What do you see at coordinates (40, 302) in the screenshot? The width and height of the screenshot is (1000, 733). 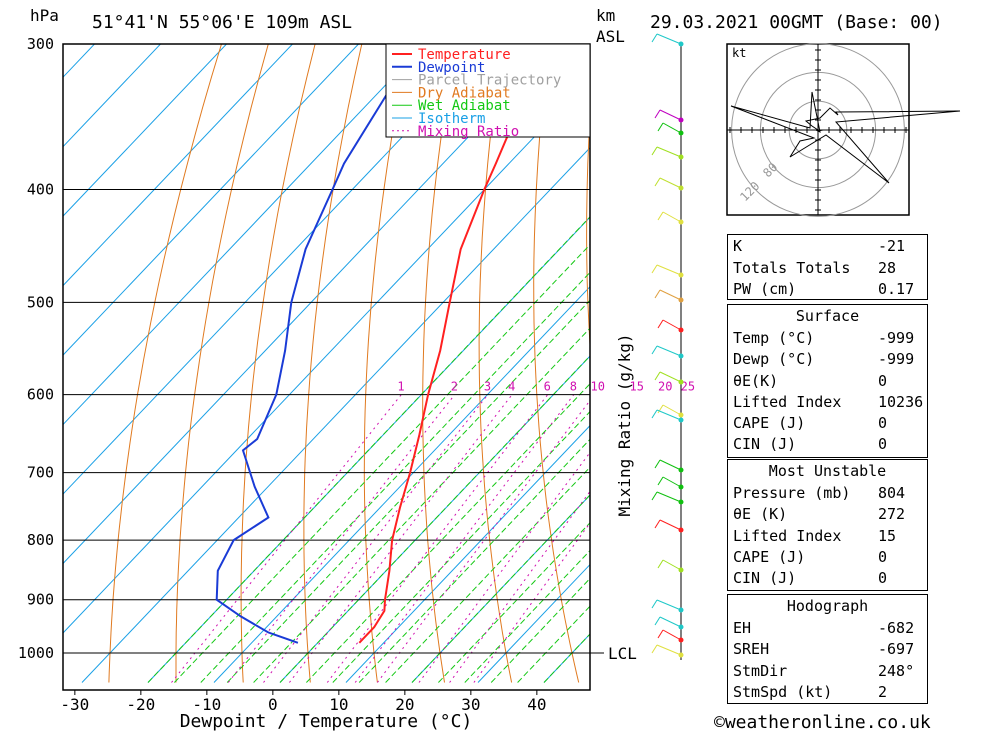 I see `pressure-tick-label: 500` at bounding box center [40, 302].